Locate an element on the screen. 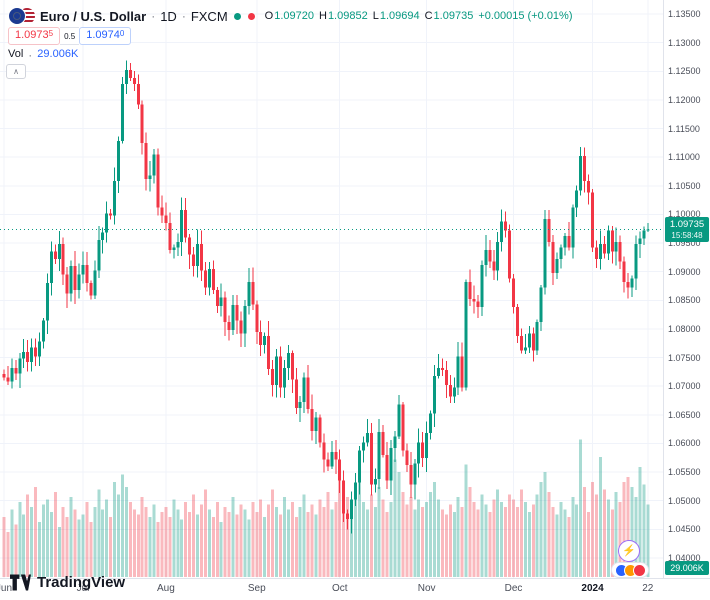 The height and width of the screenshot is (600, 710). time-axis-label: 2024 is located at coordinates (592, 588).